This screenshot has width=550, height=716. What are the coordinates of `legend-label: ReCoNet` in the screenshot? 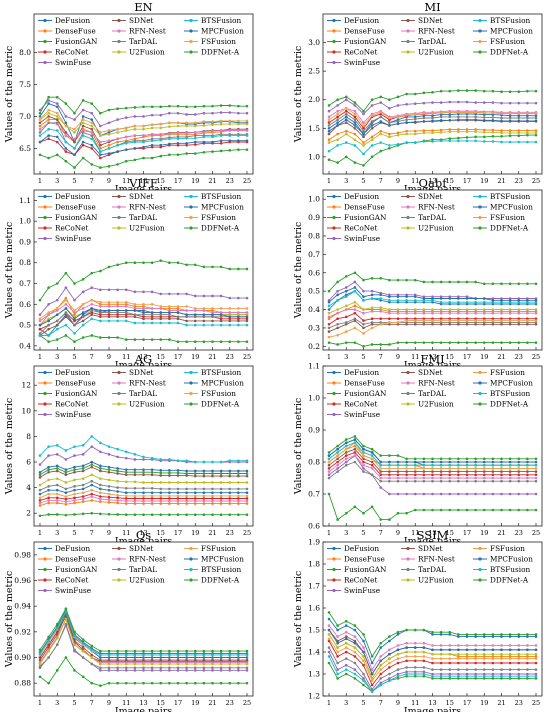 It's located at (360, 580).